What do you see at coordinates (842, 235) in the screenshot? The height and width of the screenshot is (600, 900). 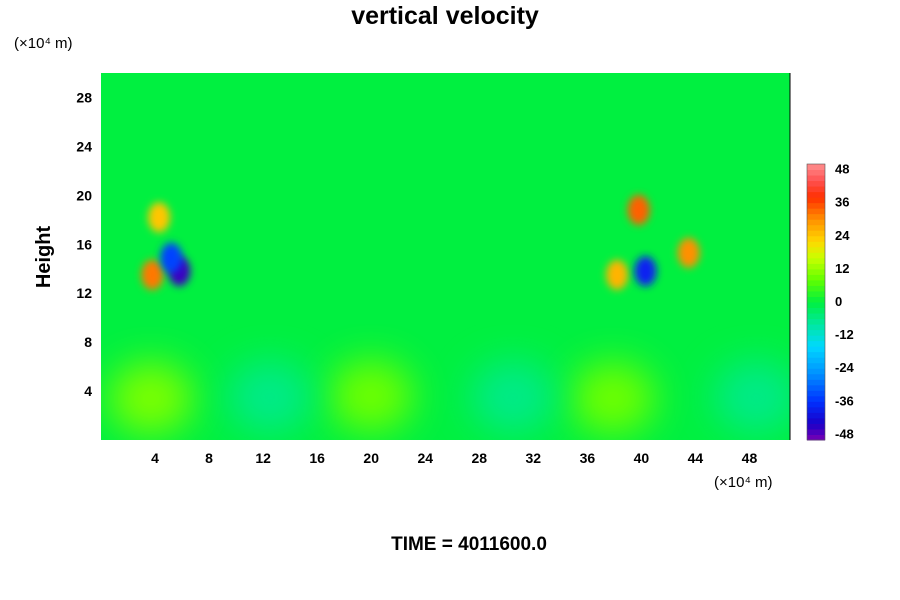 I see `colorbar-tick-label: 24` at bounding box center [842, 235].